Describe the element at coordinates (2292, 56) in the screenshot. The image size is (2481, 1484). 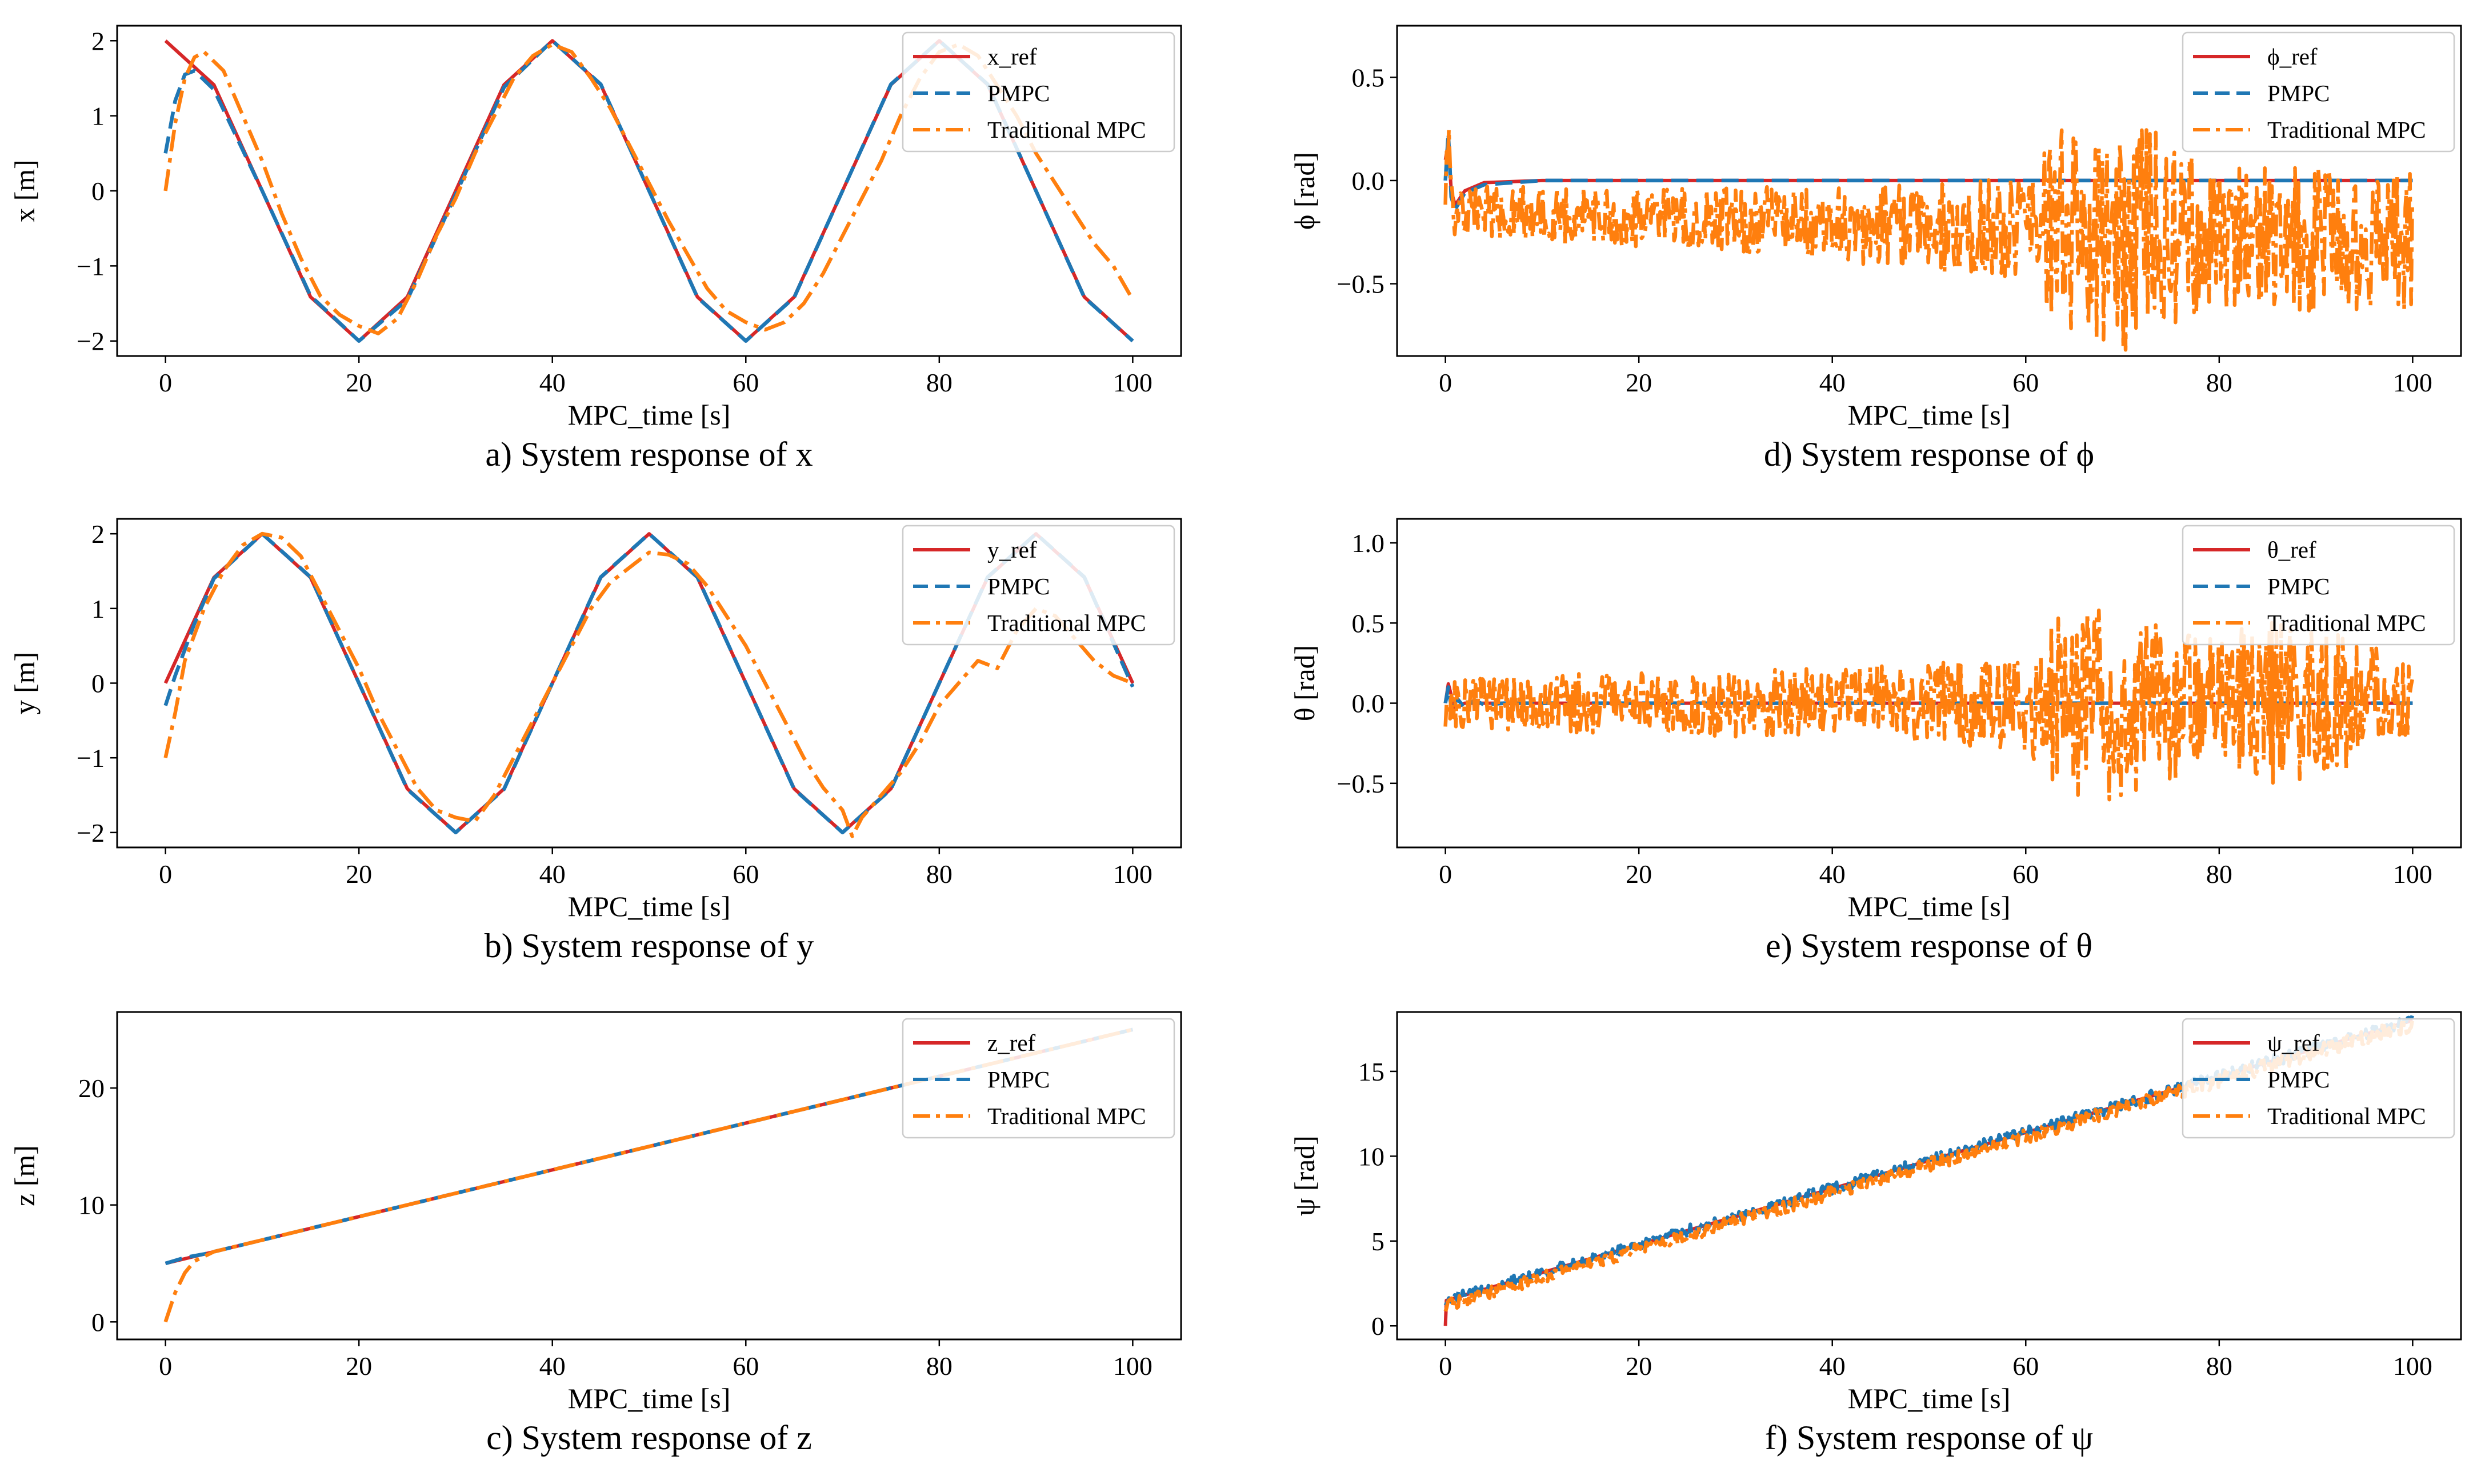
I see `legend-label: ϕ_ref` at that location.